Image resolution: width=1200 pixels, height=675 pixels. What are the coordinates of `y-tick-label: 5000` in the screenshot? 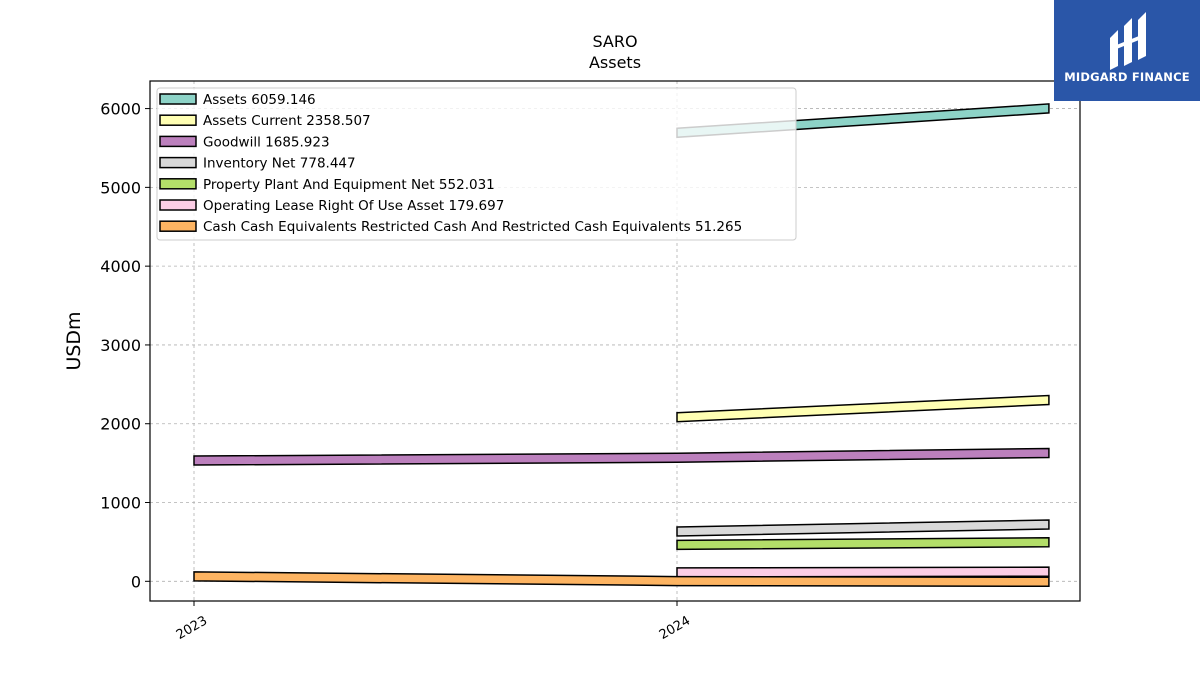 It's located at (120, 187).